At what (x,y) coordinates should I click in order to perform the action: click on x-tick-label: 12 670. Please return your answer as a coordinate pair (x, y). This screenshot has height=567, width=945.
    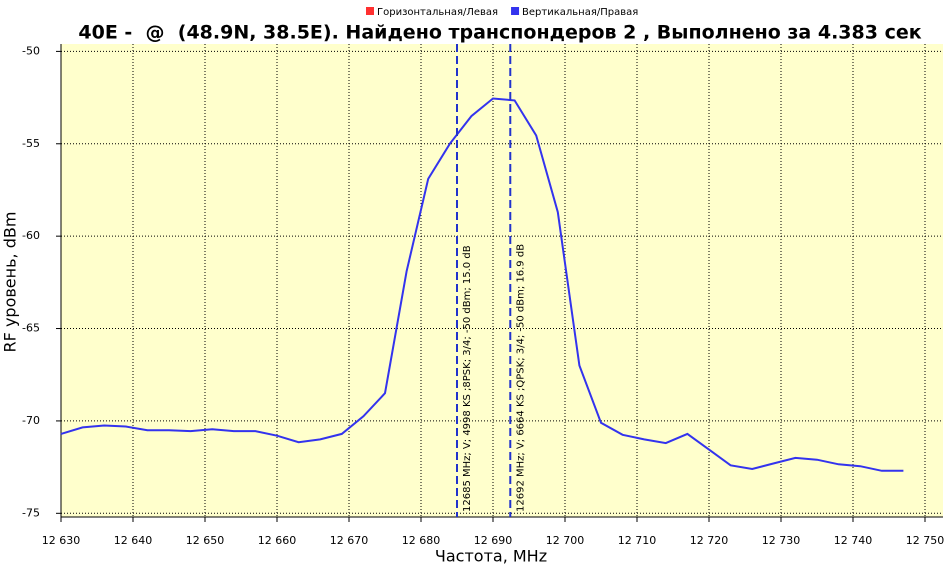
    Looking at the image, I should click on (349, 540).